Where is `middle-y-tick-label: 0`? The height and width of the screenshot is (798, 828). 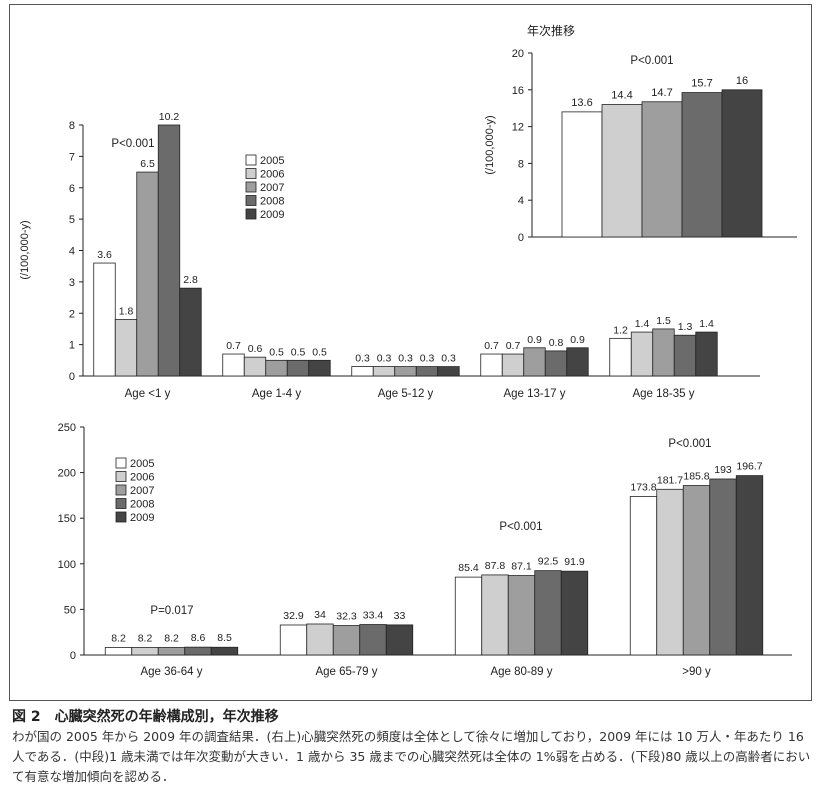
middle-y-tick-label: 0 is located at coordinates (72, 377).